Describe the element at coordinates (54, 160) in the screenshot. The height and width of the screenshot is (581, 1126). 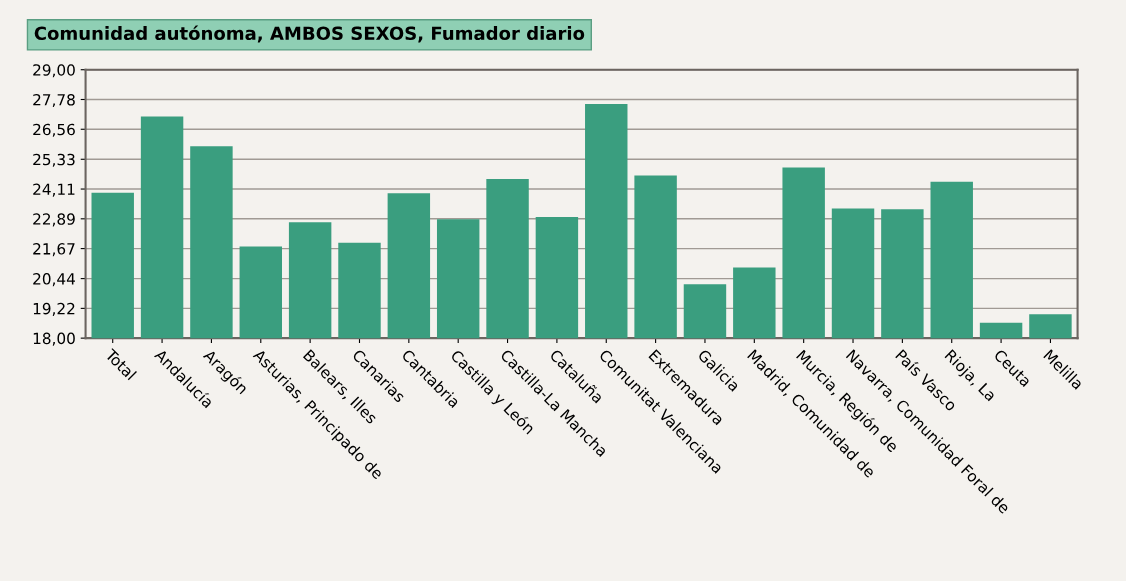
I see `y-tick-label: 25,33` at that location.